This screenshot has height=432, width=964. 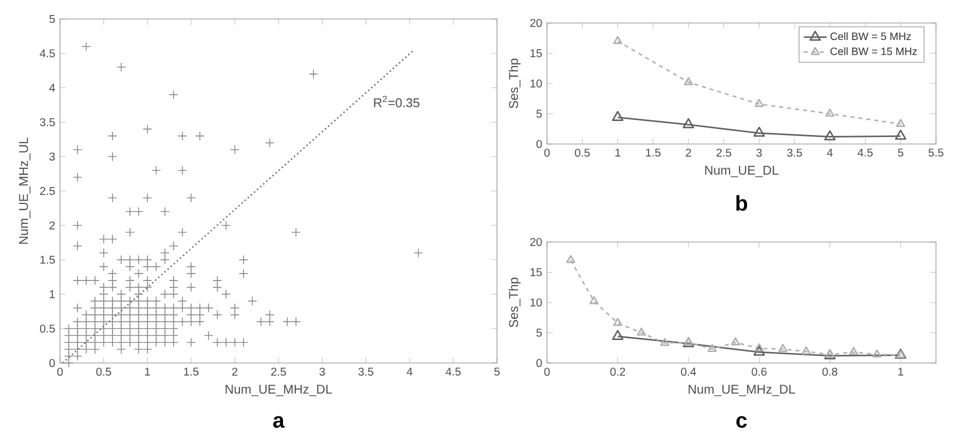 I want to click on y-tick-label: 0.5, so click(x=47, y=328).